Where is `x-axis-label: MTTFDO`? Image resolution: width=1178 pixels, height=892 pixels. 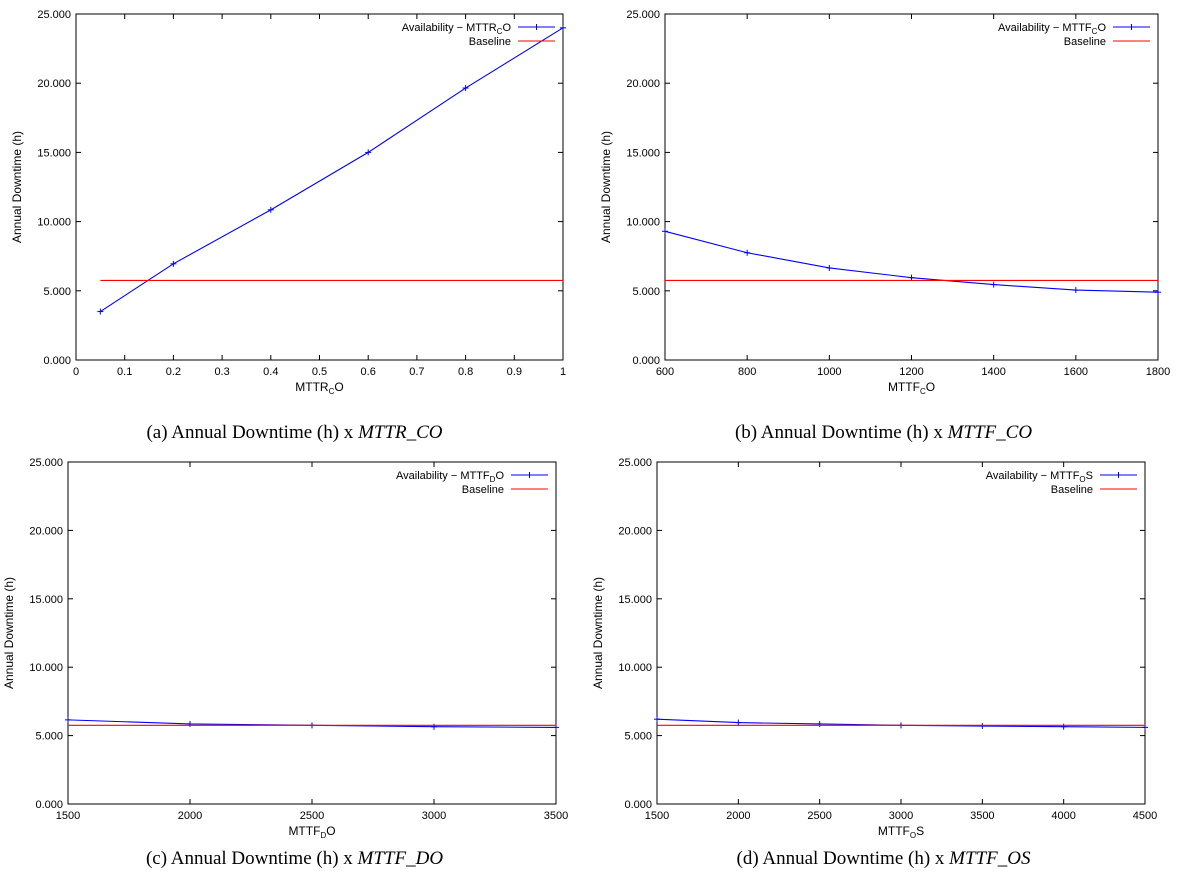
x-axis-label: MTTFDO is located at coordinates (311, 832).